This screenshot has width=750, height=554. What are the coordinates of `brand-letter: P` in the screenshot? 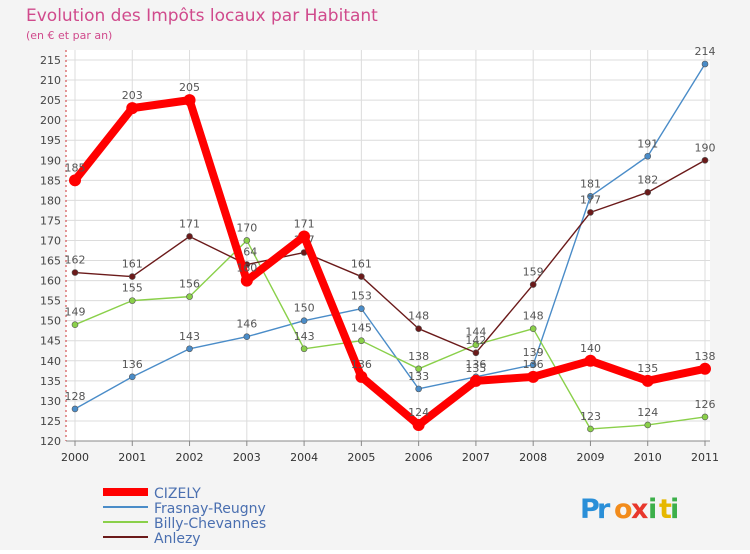 It's located at (590, 509).